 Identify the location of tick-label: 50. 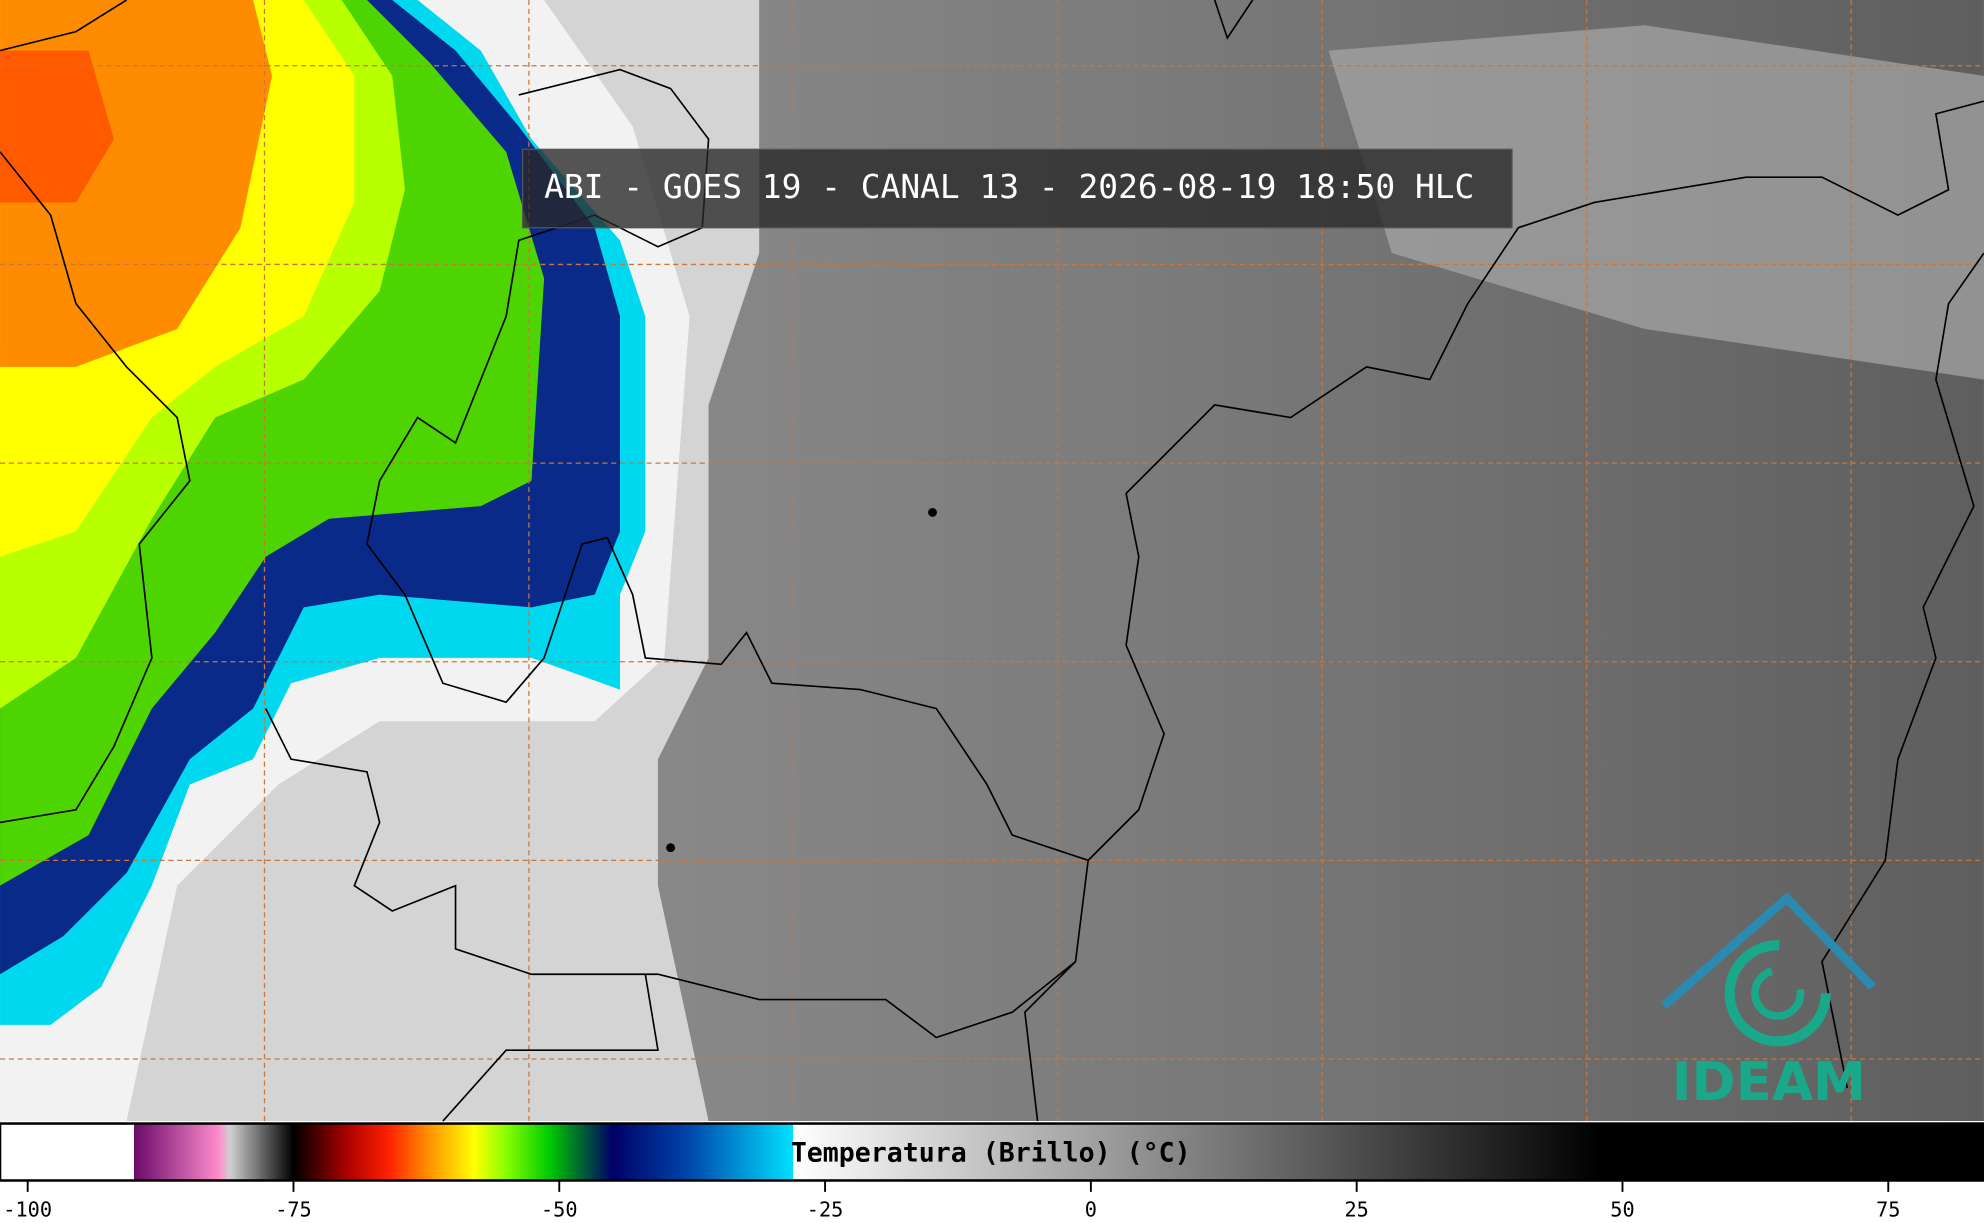
(1622, 1209).